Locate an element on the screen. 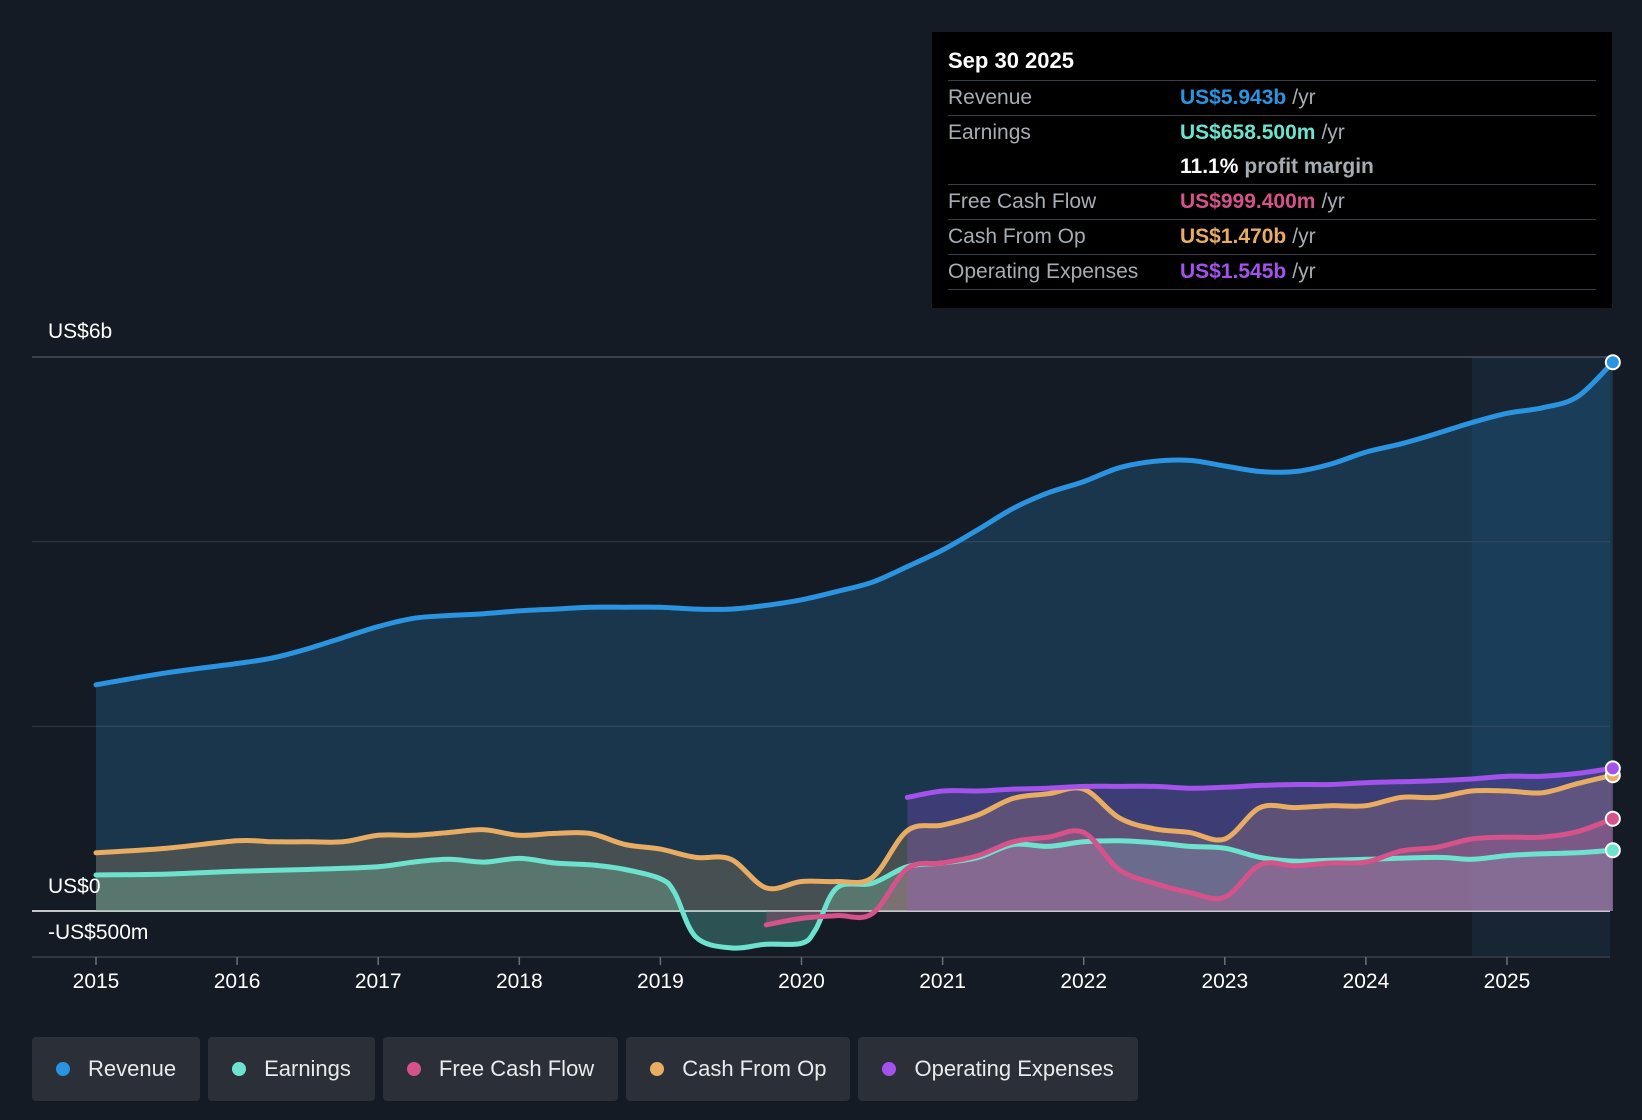 This screenshot has width=1642, height=1120. legend-item-free-cash-flow: Free Cash Flow is located at coordinates (500, 1069).